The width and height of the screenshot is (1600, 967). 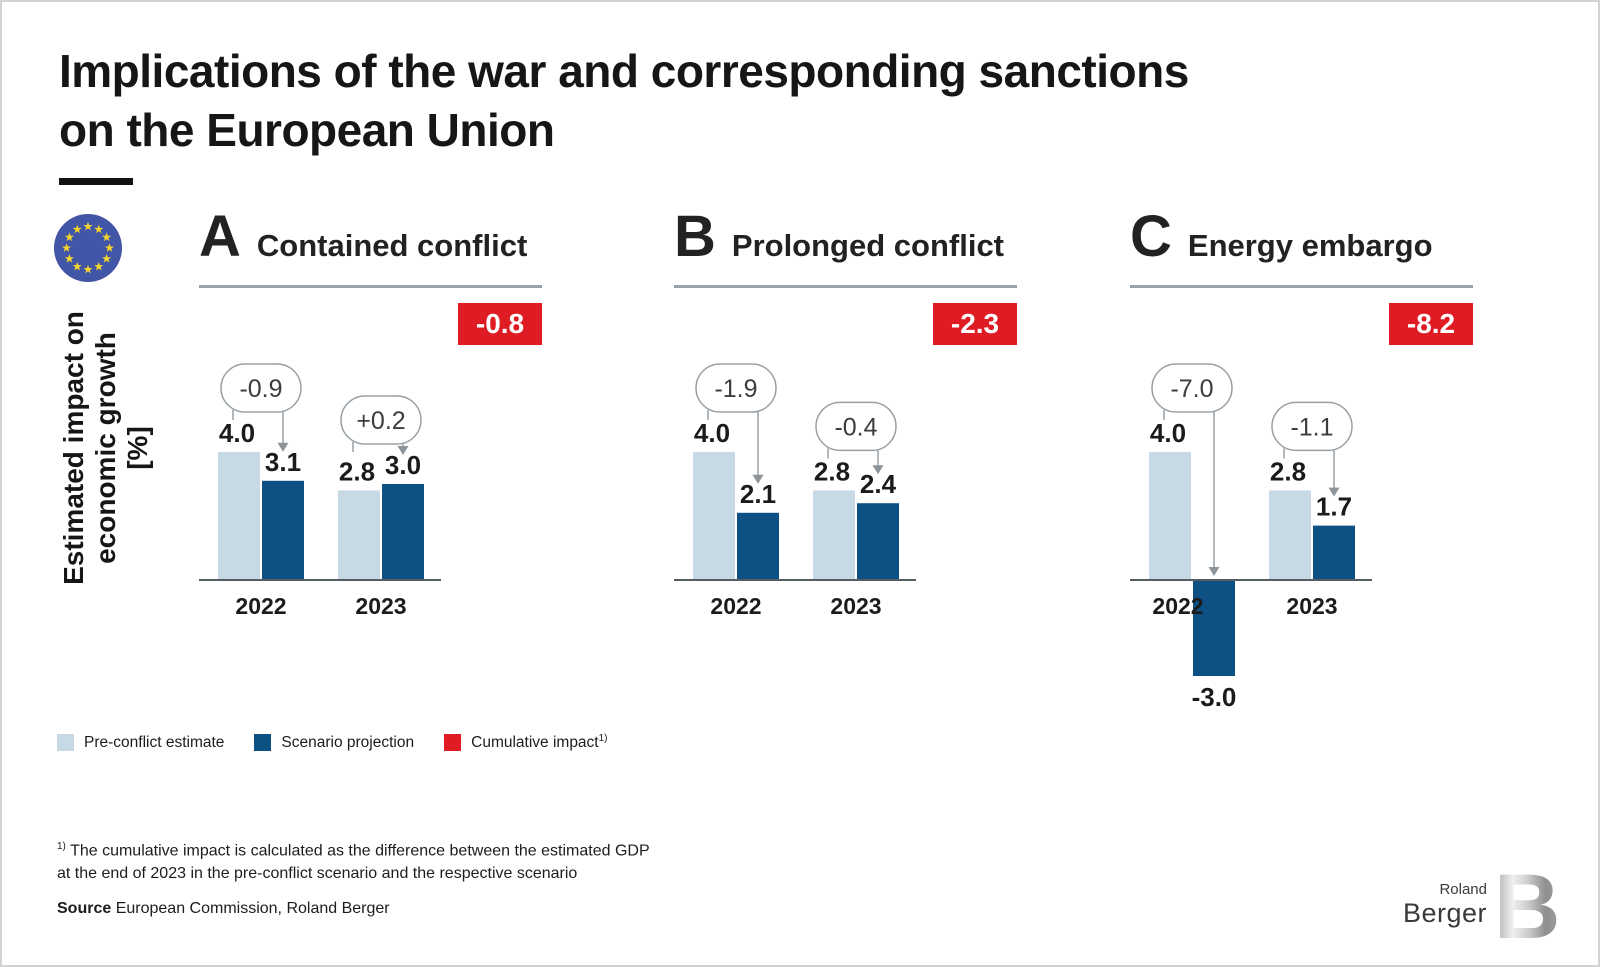 I want to click on legend-item-scenario: Scenario projection, so click(x=334, y=743).